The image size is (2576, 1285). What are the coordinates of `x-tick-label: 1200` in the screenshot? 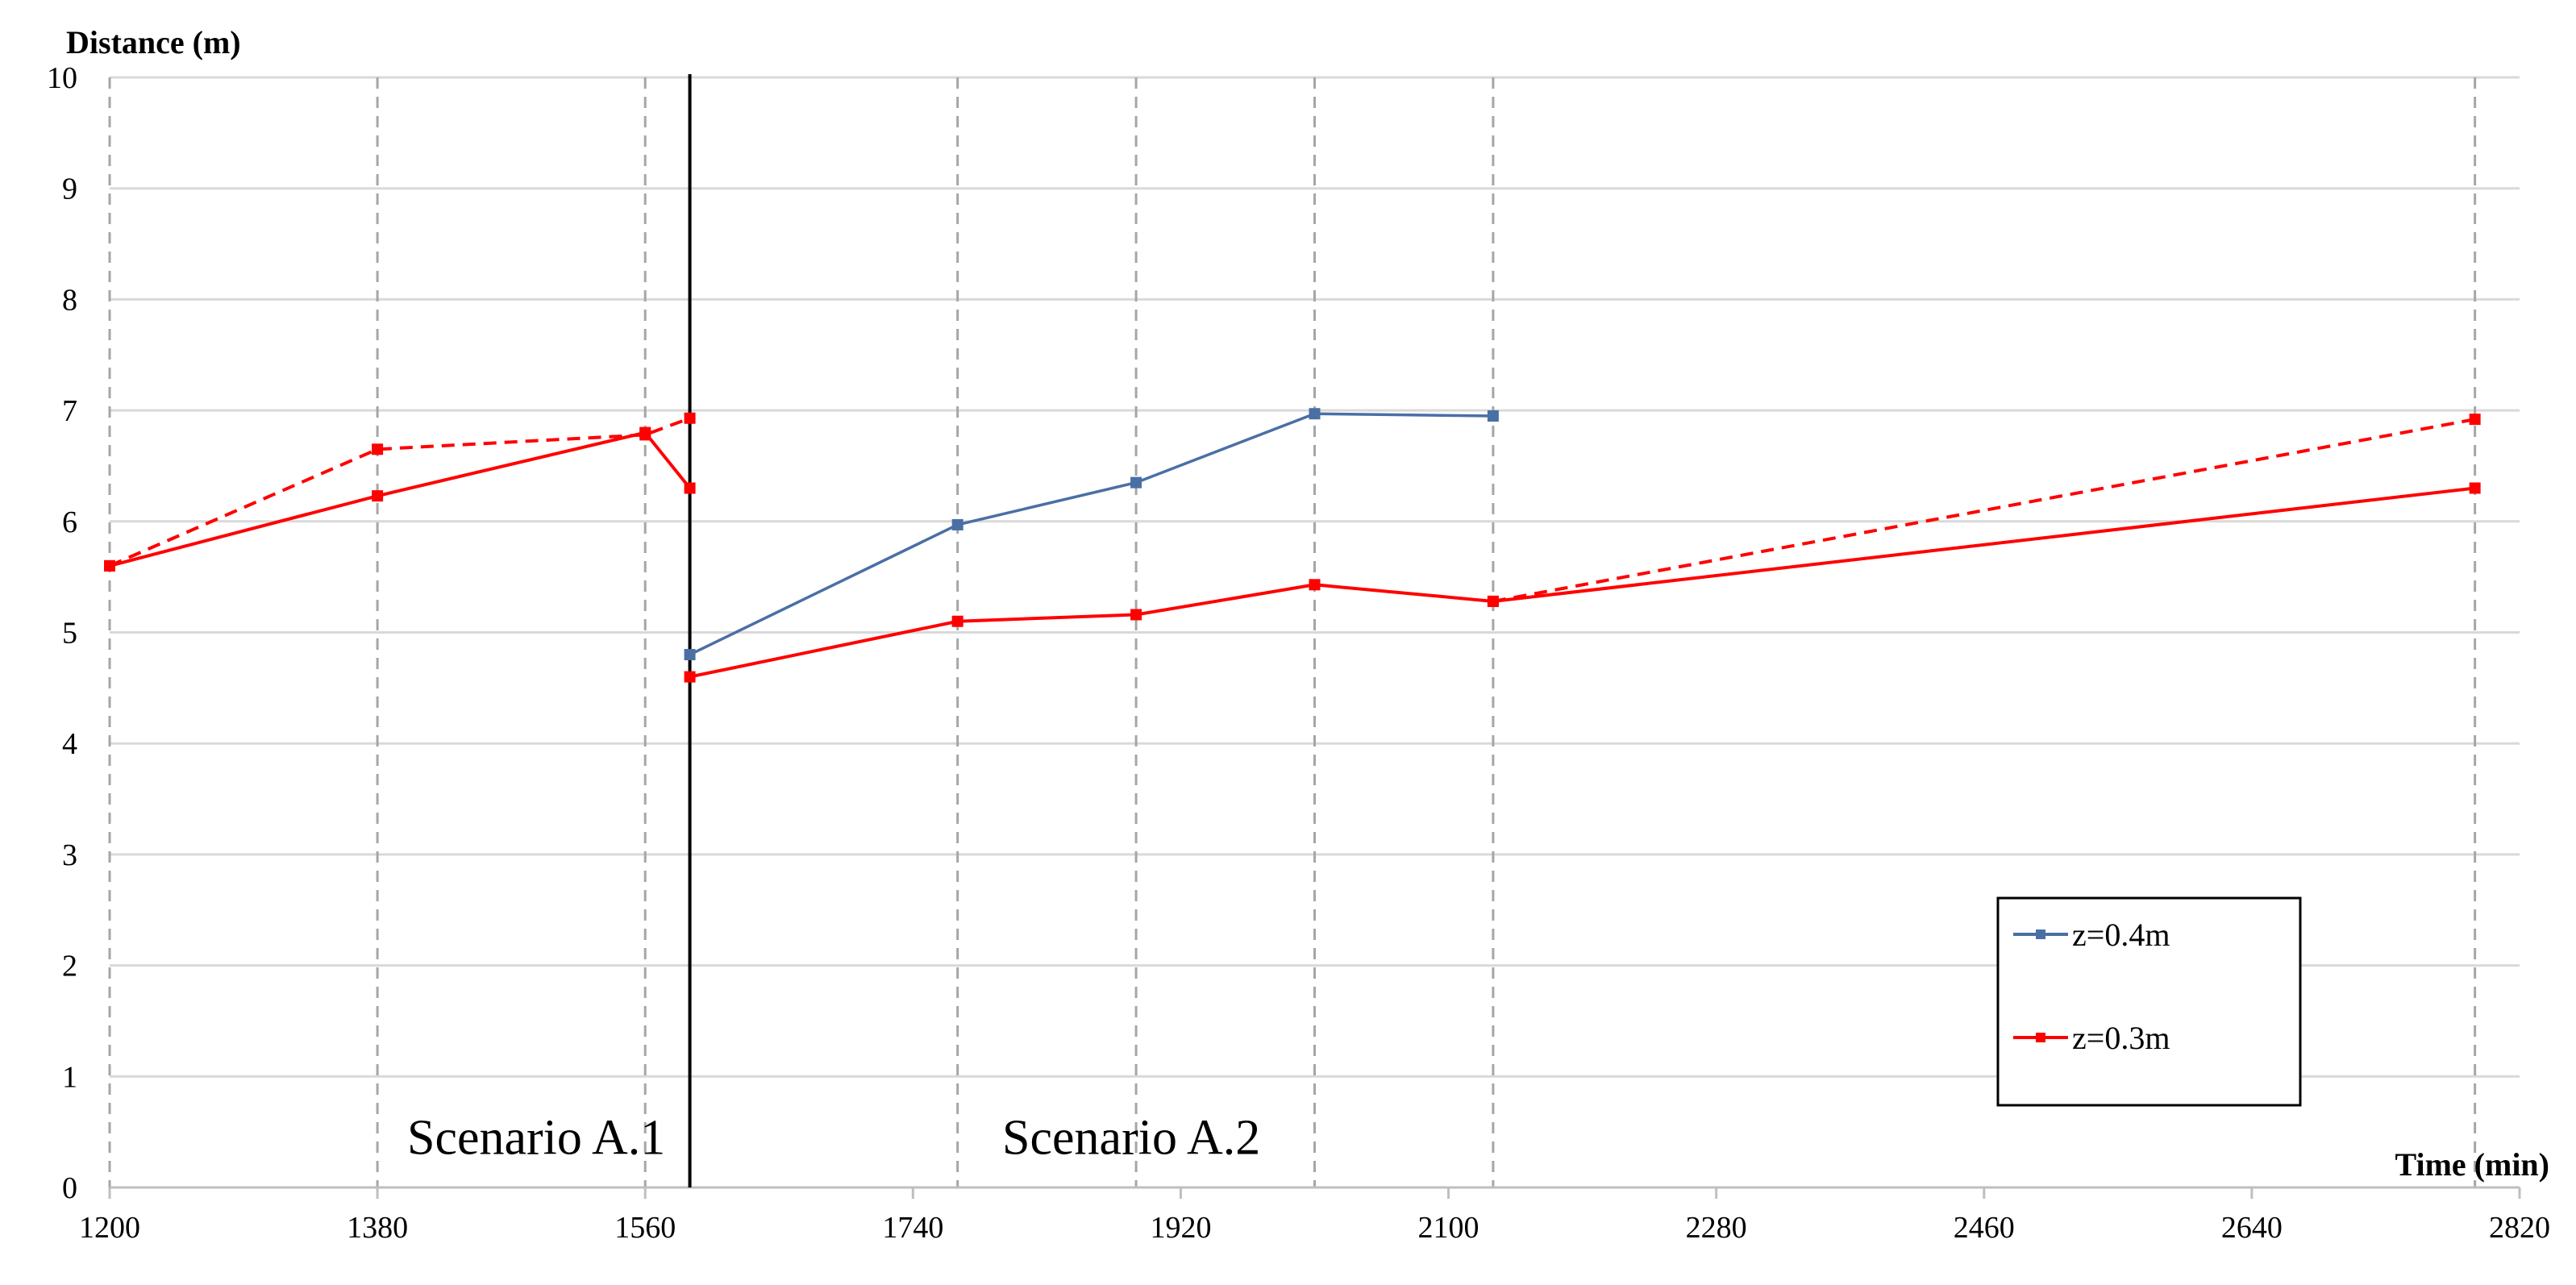 It's located at (109, 1228).